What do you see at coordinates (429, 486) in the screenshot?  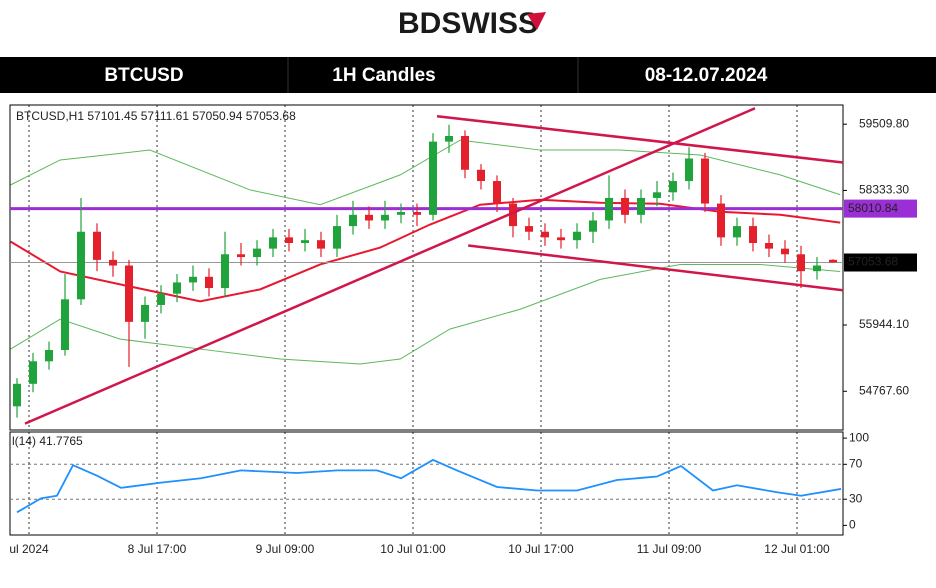 I see `rsi-line` at bounding box center [429, 486].